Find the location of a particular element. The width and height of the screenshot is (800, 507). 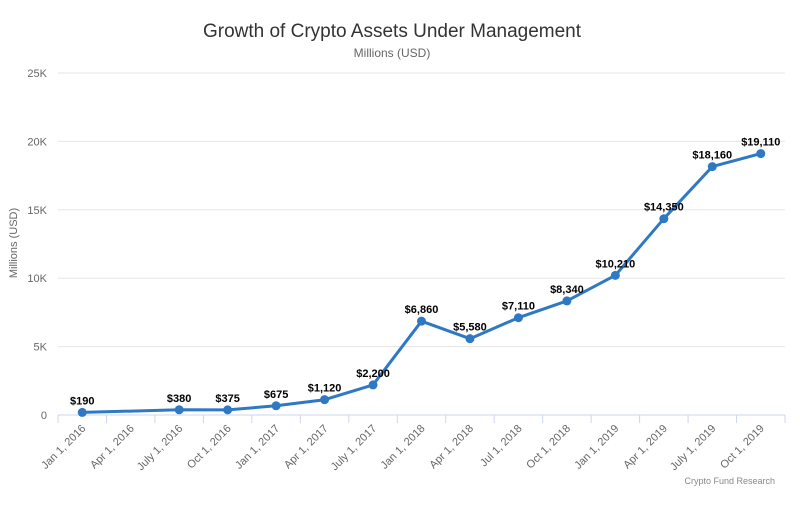

y-tick-label: 25K is located at coordinates (37, 74).